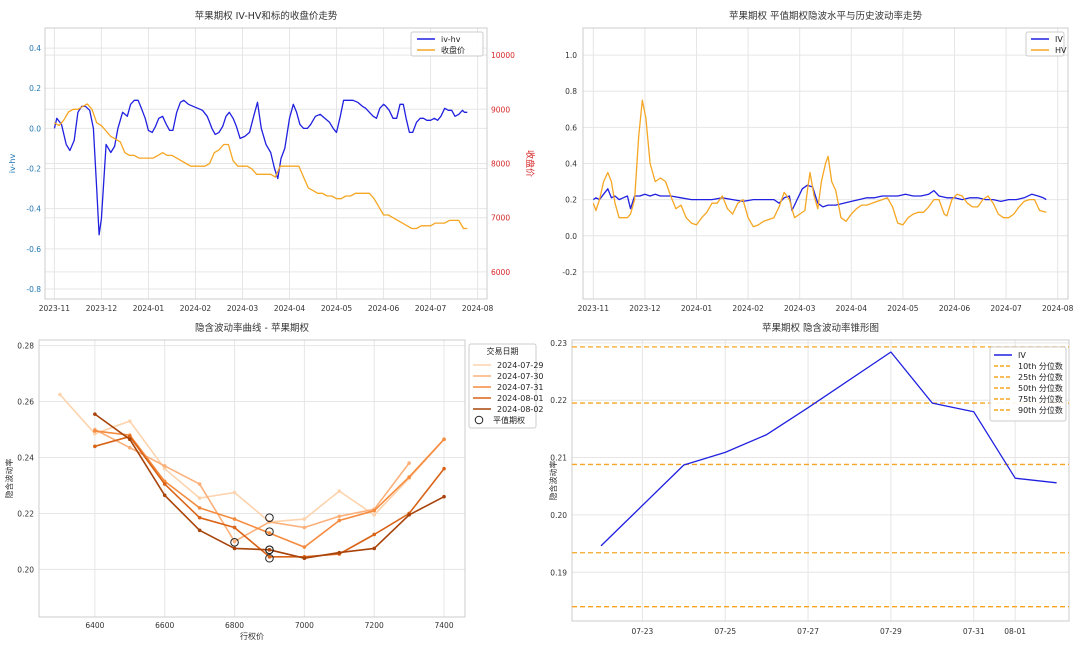  Describe the element at coordinates (25, 346) in the screenshot. I see `y-tick-label: 0.28` at that location.